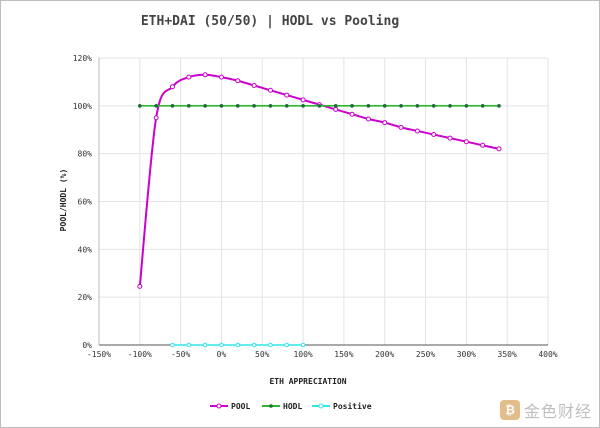  I want to click on watermark: ₿ 金色财经, so click(545, 410).